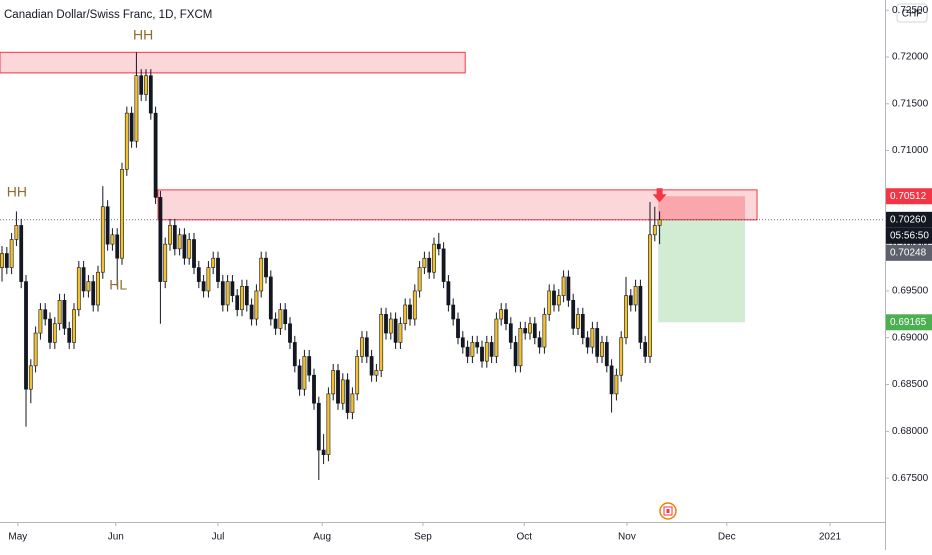 This screenshot has width=932, height=555. I want to click on currency-button, so click(912, 13).